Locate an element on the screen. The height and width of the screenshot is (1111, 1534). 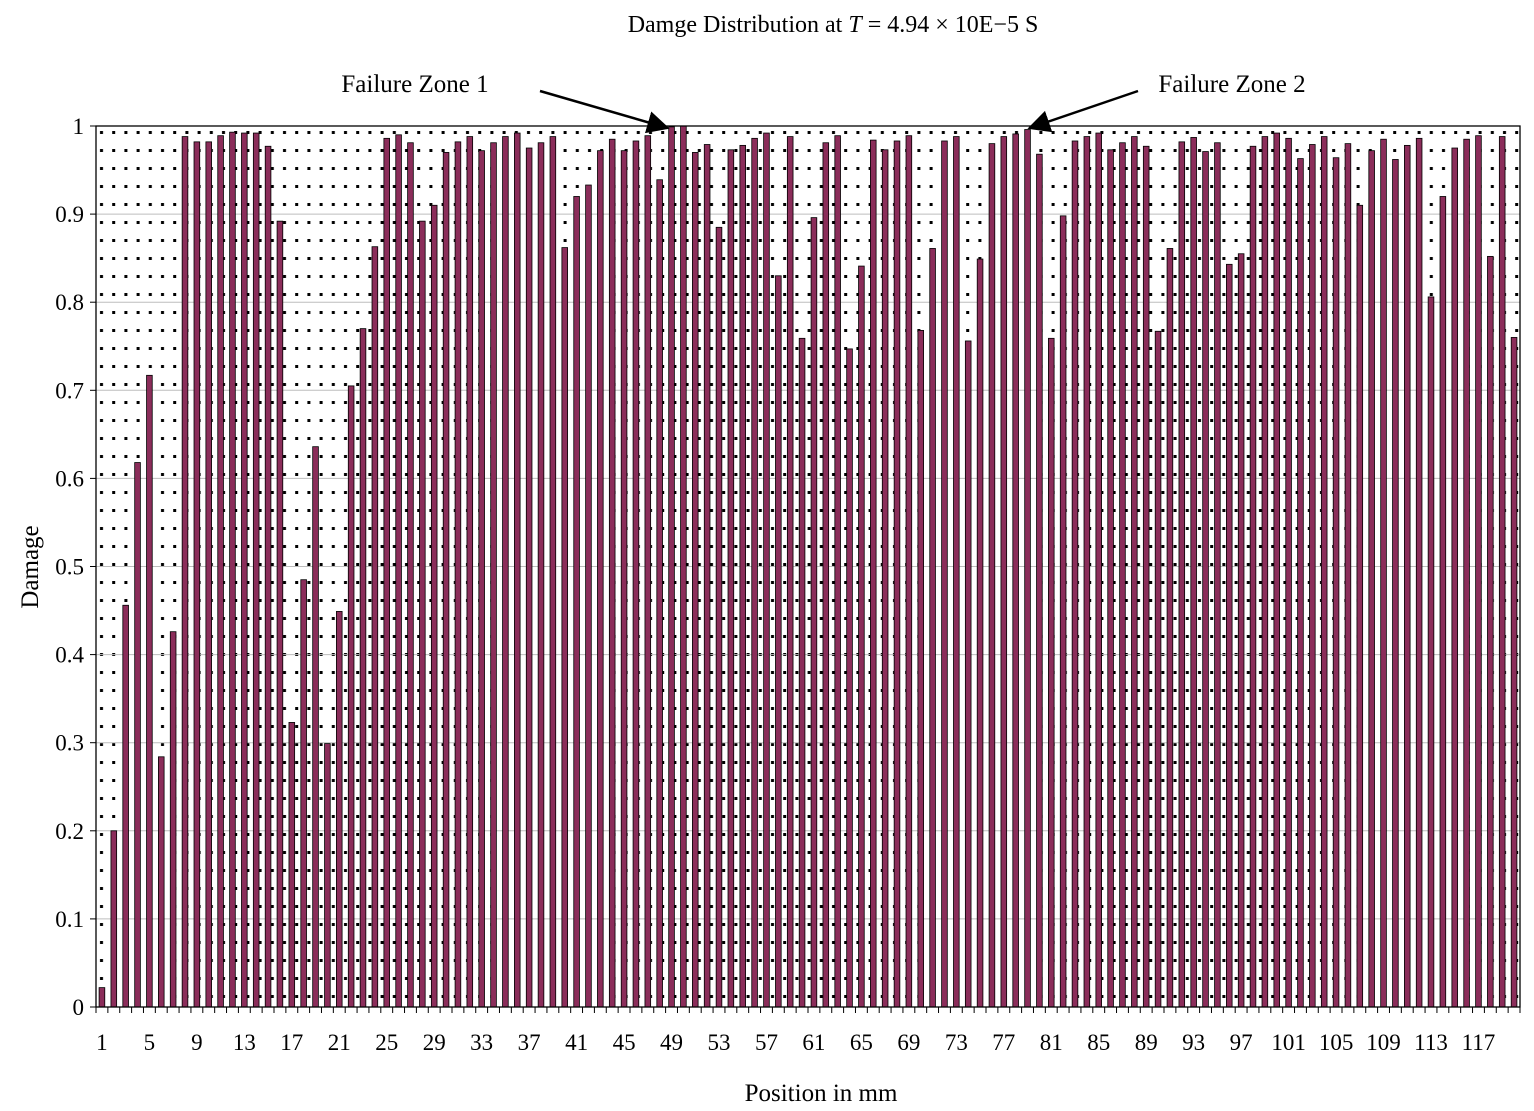
y-tick-label: 0.6 is located at coordinates (69, 478).